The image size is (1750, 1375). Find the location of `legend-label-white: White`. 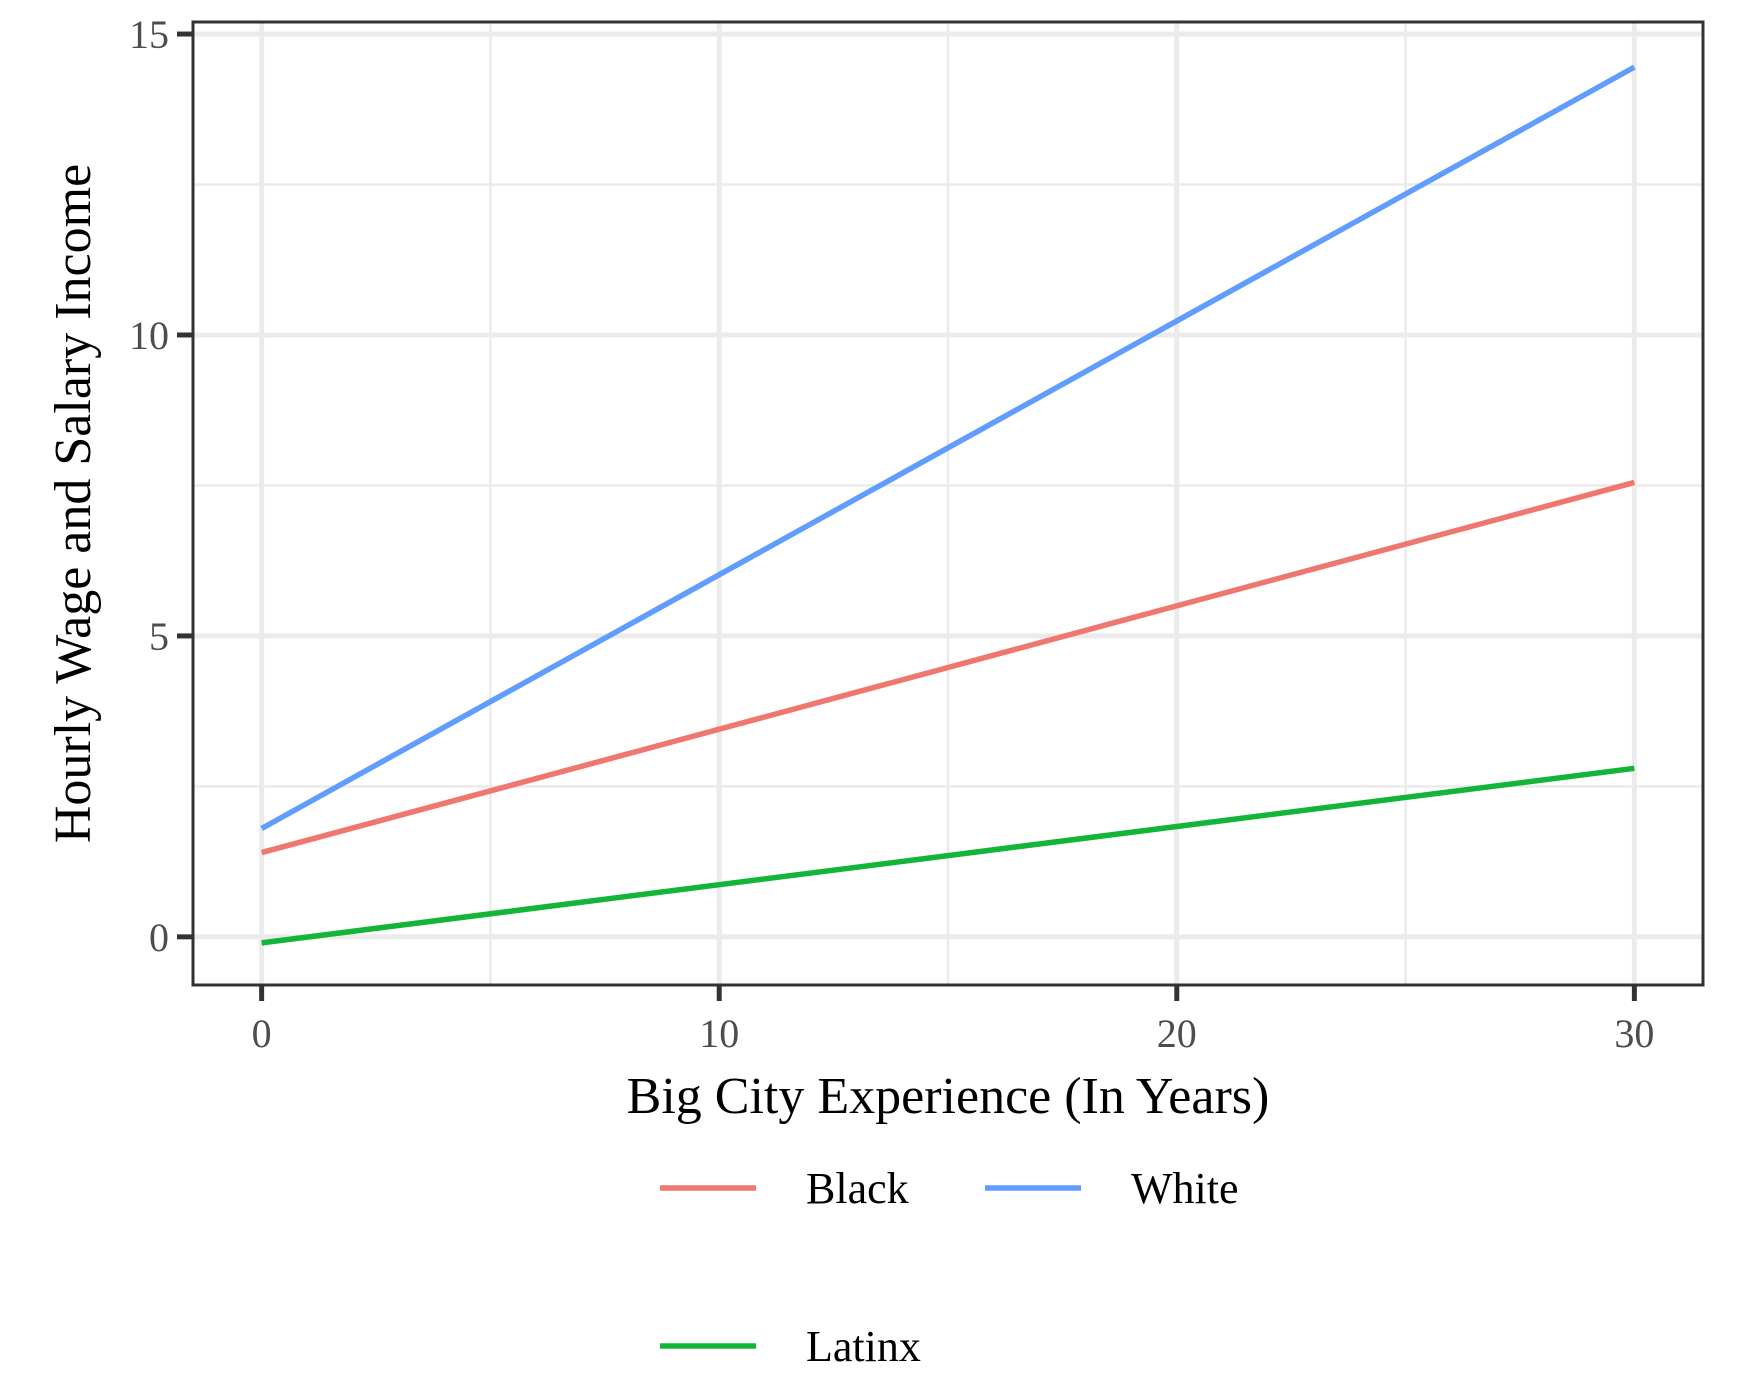

legend-label-white: White is located at coordinates (1185, 1188).